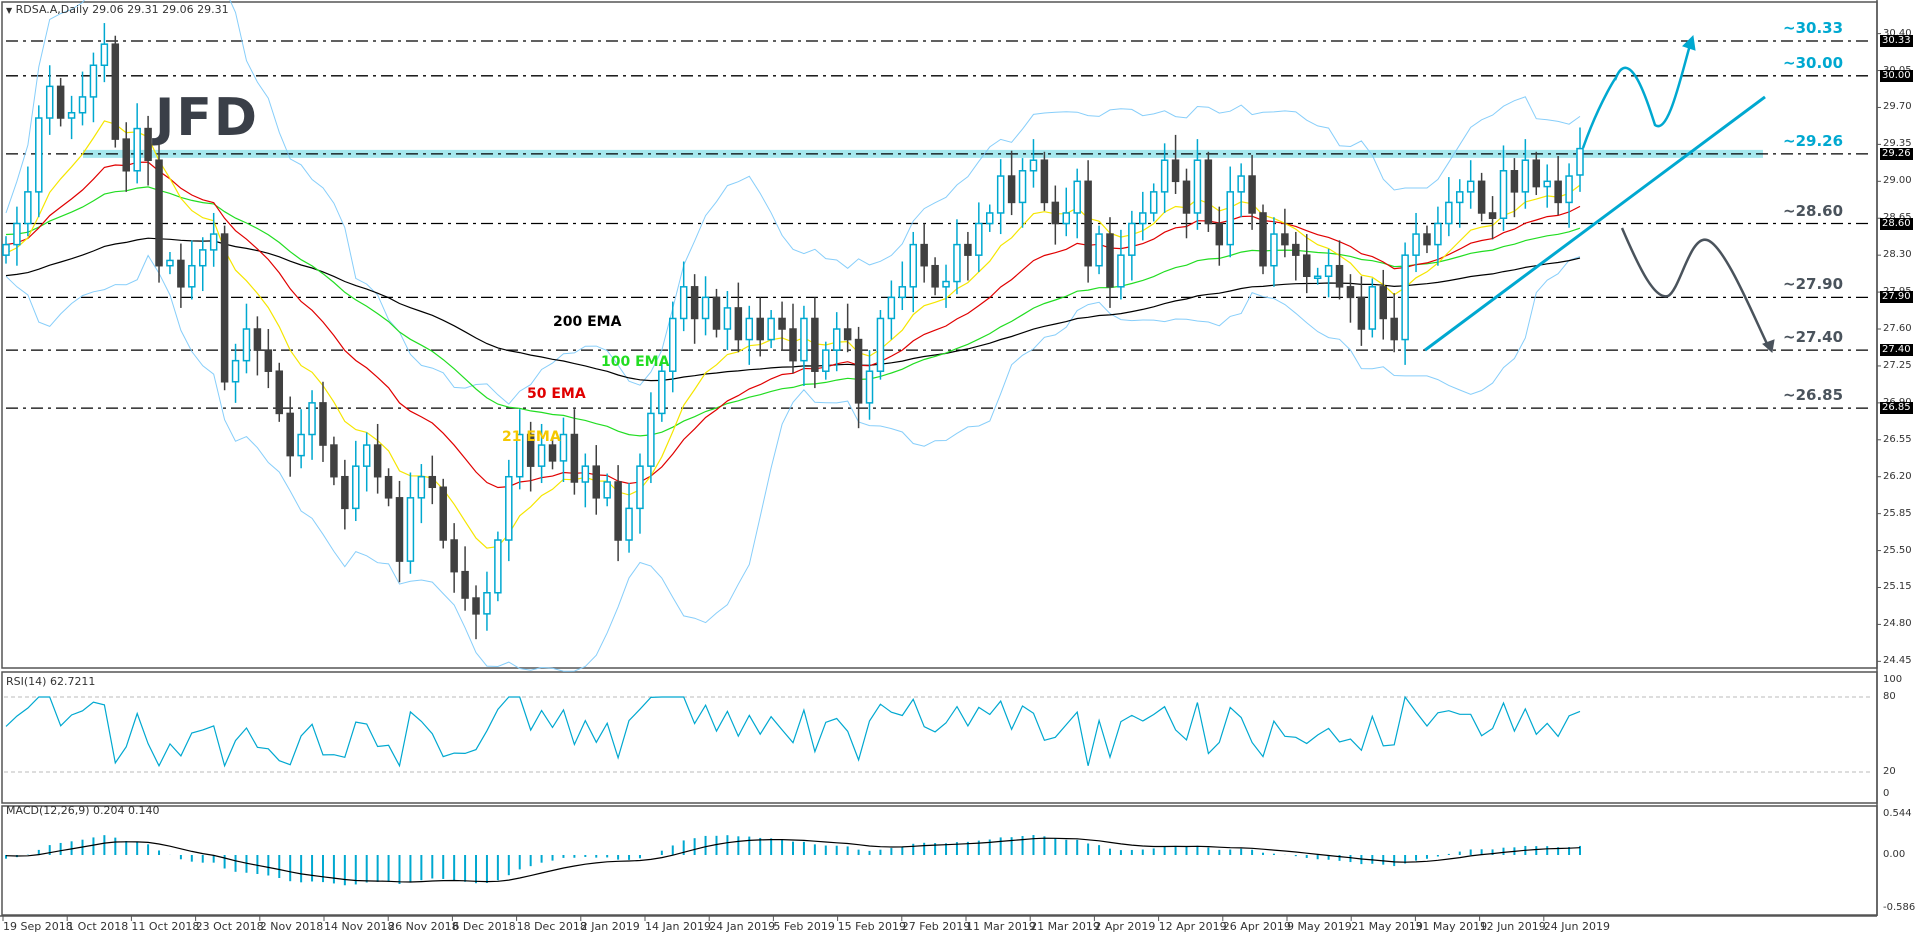  What do you see at coordinates (1897, 181) in the screenshot?
I see `price-axis-label: 29.00` at bounding box center [1897, 181].